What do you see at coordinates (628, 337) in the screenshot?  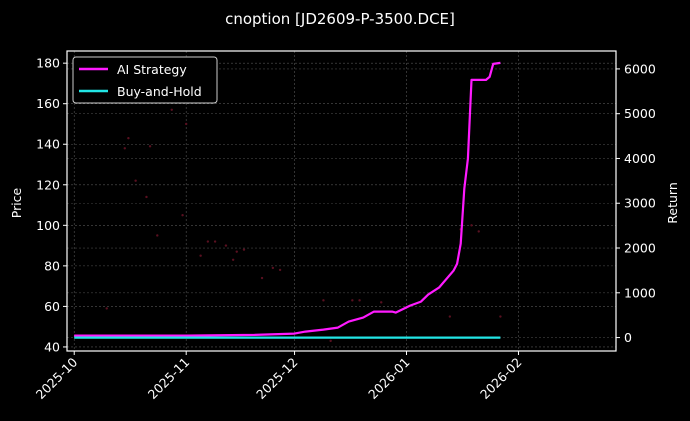 I see `y-right-tick-label: 0` at bounding box center [628, 337].